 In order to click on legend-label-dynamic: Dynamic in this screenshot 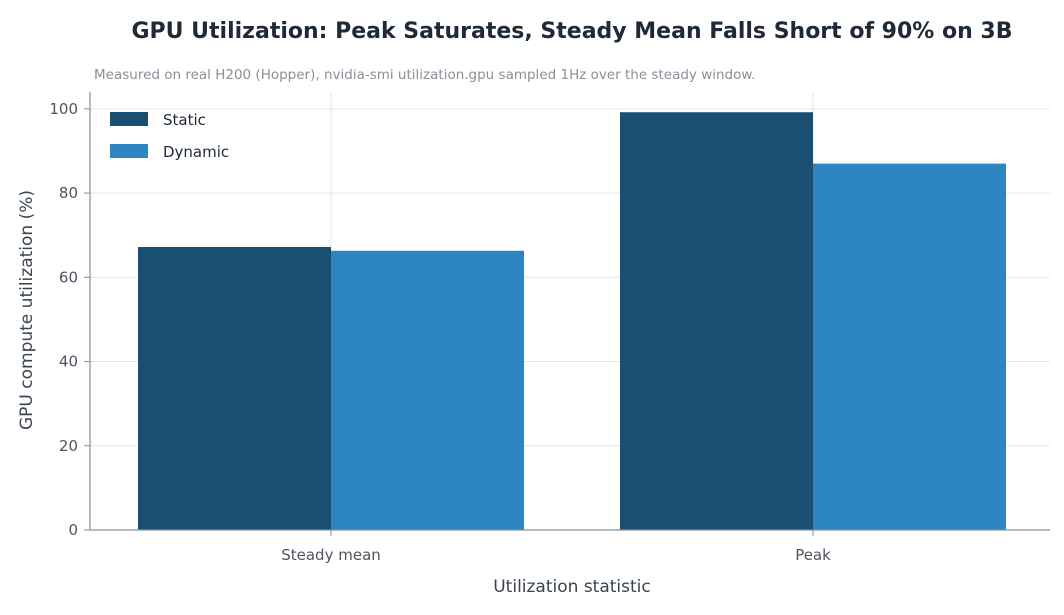, I will do `click(196, 152)`.